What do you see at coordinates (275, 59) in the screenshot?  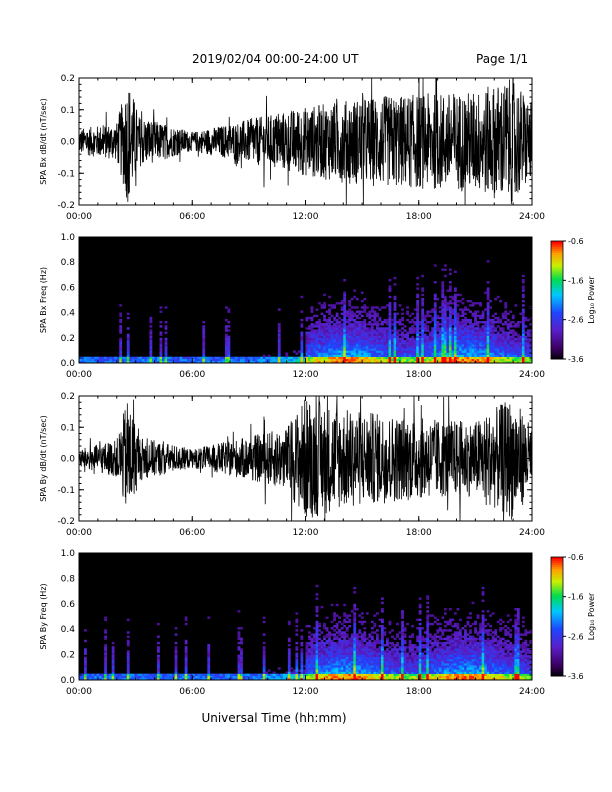 I see `plot-title: 2019/02/04 00:00-24:00 UT` at bounding box center [275, 59].